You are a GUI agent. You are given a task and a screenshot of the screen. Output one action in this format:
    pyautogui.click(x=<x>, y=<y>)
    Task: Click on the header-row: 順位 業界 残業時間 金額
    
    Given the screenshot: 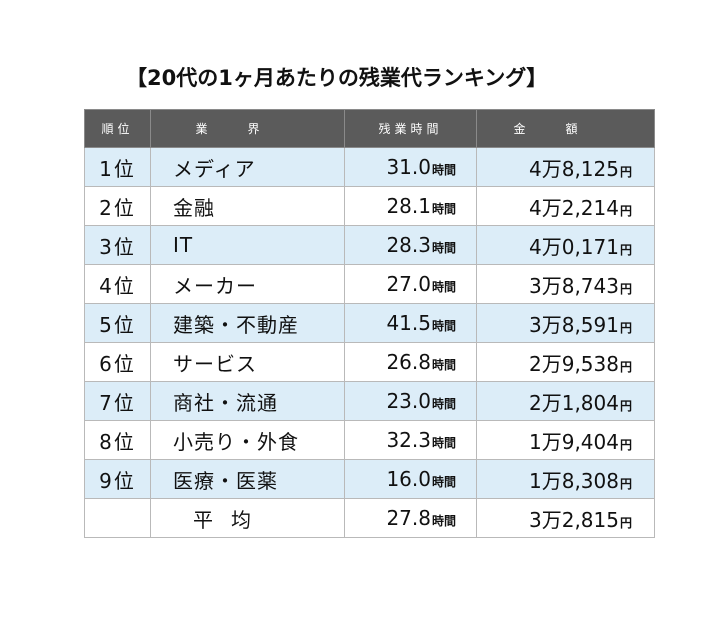 What is the action you would take?
    pyautogui.click(x=369, y=128)
    